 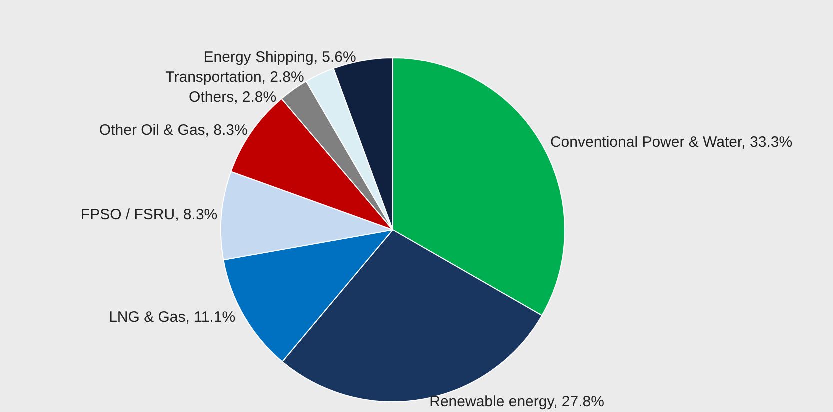 What do you see at coordinates (235, 77) in the screenshot?
I see `slice-label: Transportation, 2.8%` at bounding box center [235, 77].